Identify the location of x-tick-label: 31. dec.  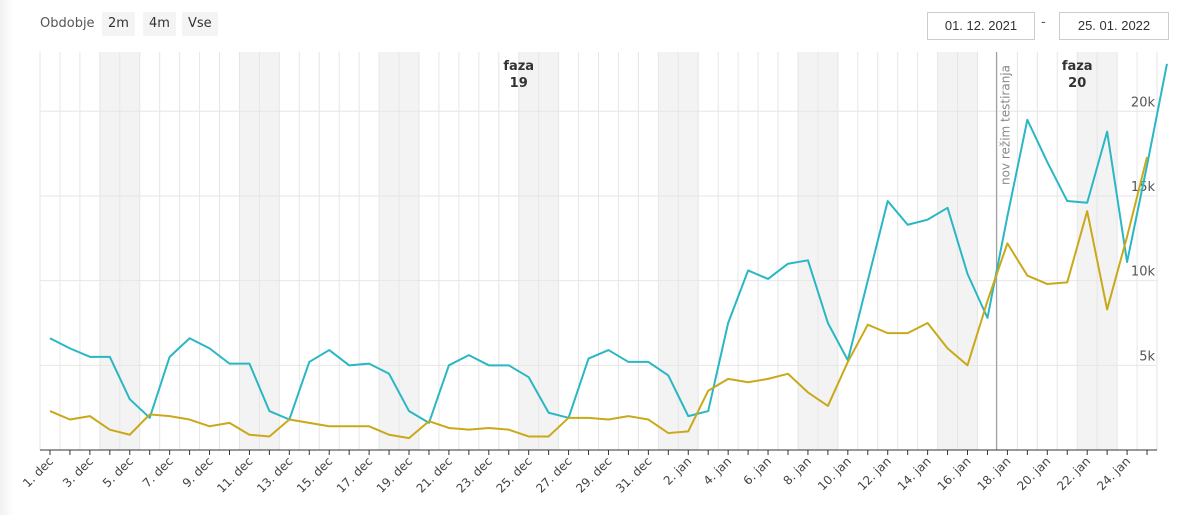
(633, 474).